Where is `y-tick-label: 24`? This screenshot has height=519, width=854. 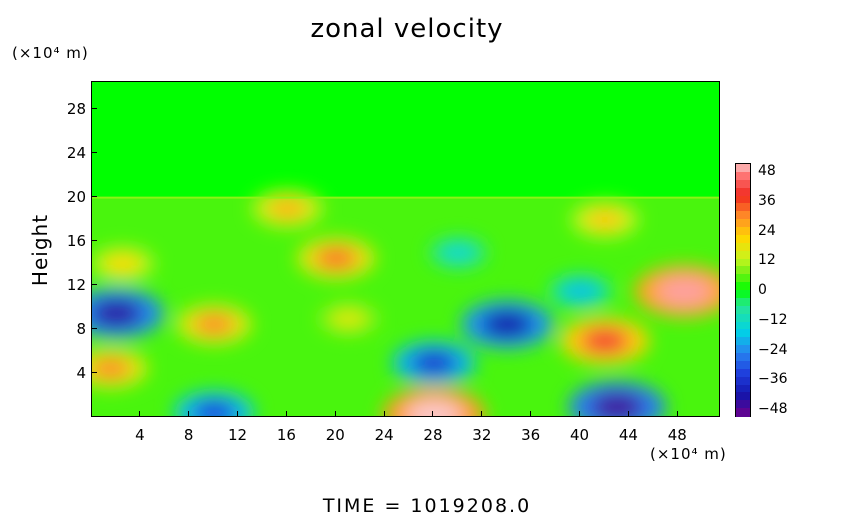
y-tick-label: 24 is located at coordinates (76, 152).